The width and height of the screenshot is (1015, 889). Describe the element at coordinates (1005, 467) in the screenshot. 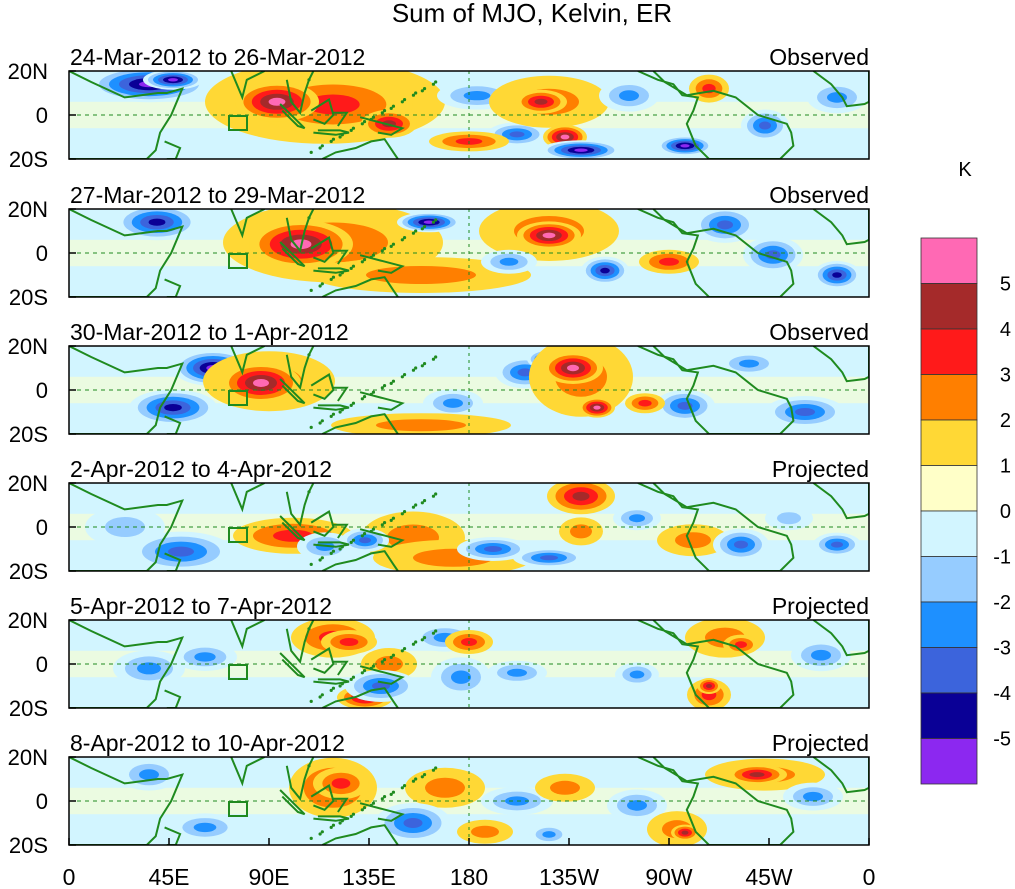

I see `colorbar-label: 1` at that location.